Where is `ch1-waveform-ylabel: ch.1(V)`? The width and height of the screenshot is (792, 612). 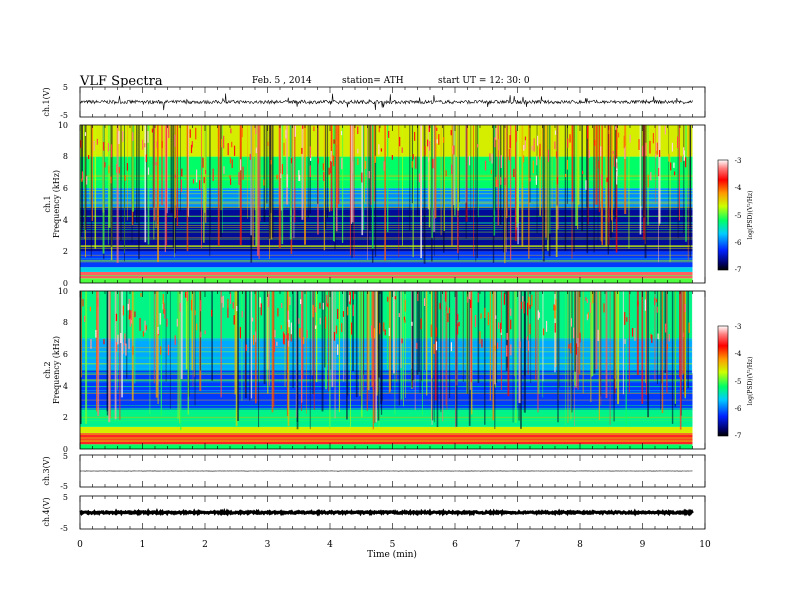
ch1-waveform-ylabel: ch.1(V) is located at coordinates (46, 101).